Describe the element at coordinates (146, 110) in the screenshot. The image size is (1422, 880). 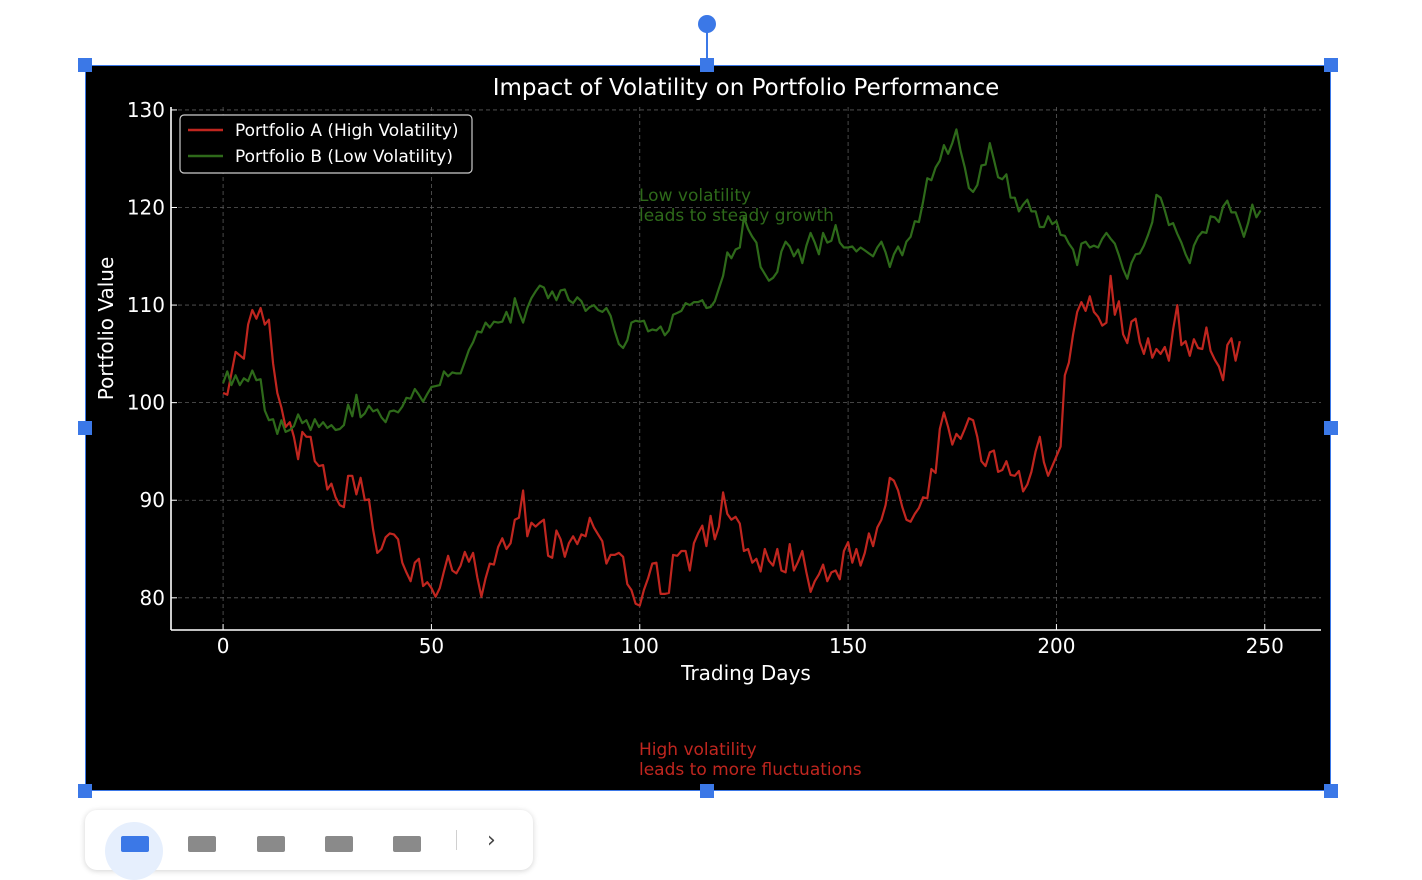
I see `y-tick-label: 130` at that location.